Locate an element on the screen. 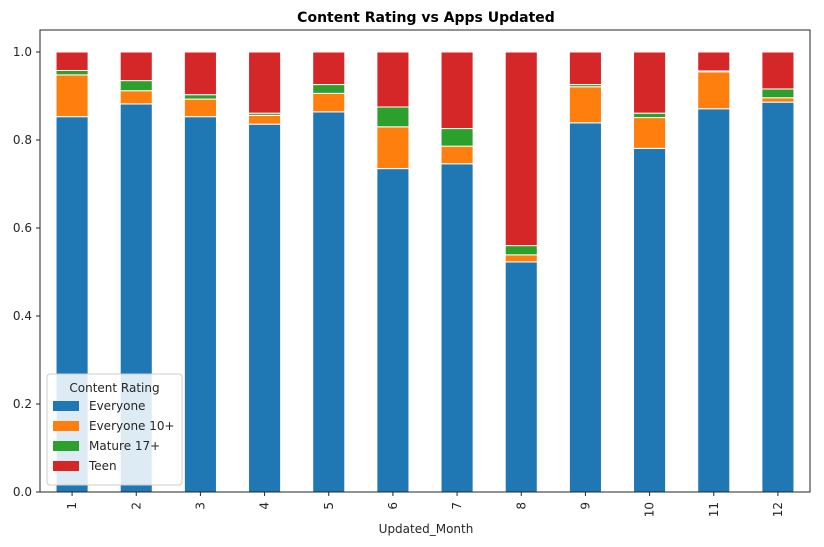  y-tick-label: 0.8 is located at coordinates (22, 140).